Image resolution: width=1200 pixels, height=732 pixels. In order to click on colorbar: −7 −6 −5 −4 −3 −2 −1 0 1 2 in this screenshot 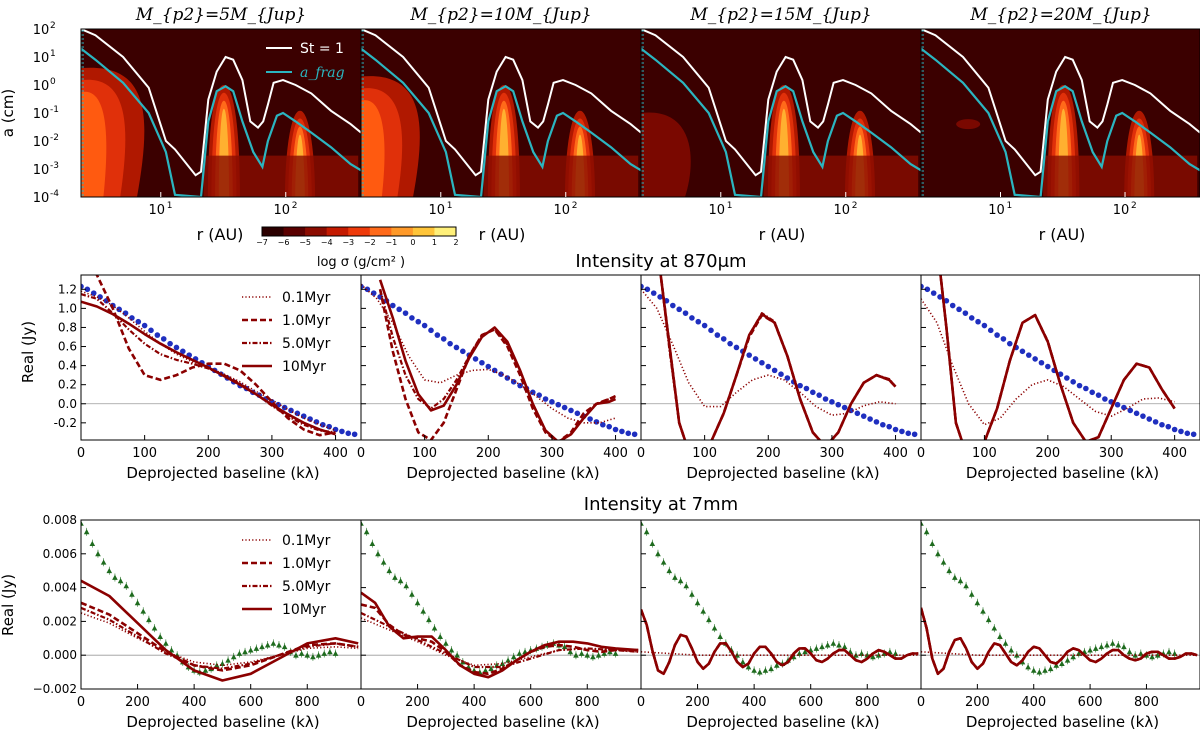, I will do `click(357, 236)`.